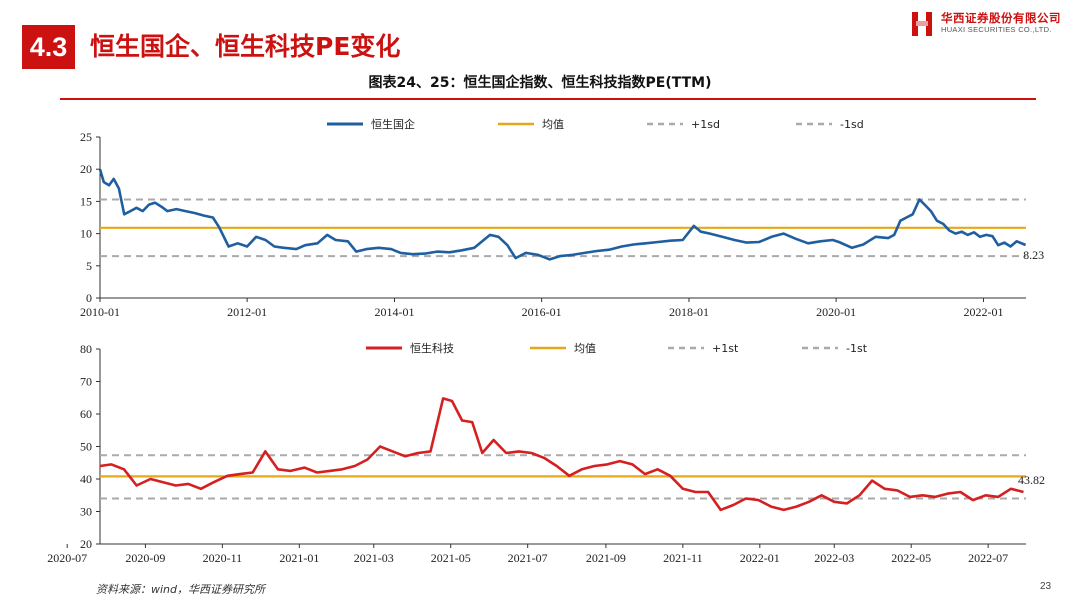  I want to click on hstech-y-tick-label: 70, so click(86, 382).